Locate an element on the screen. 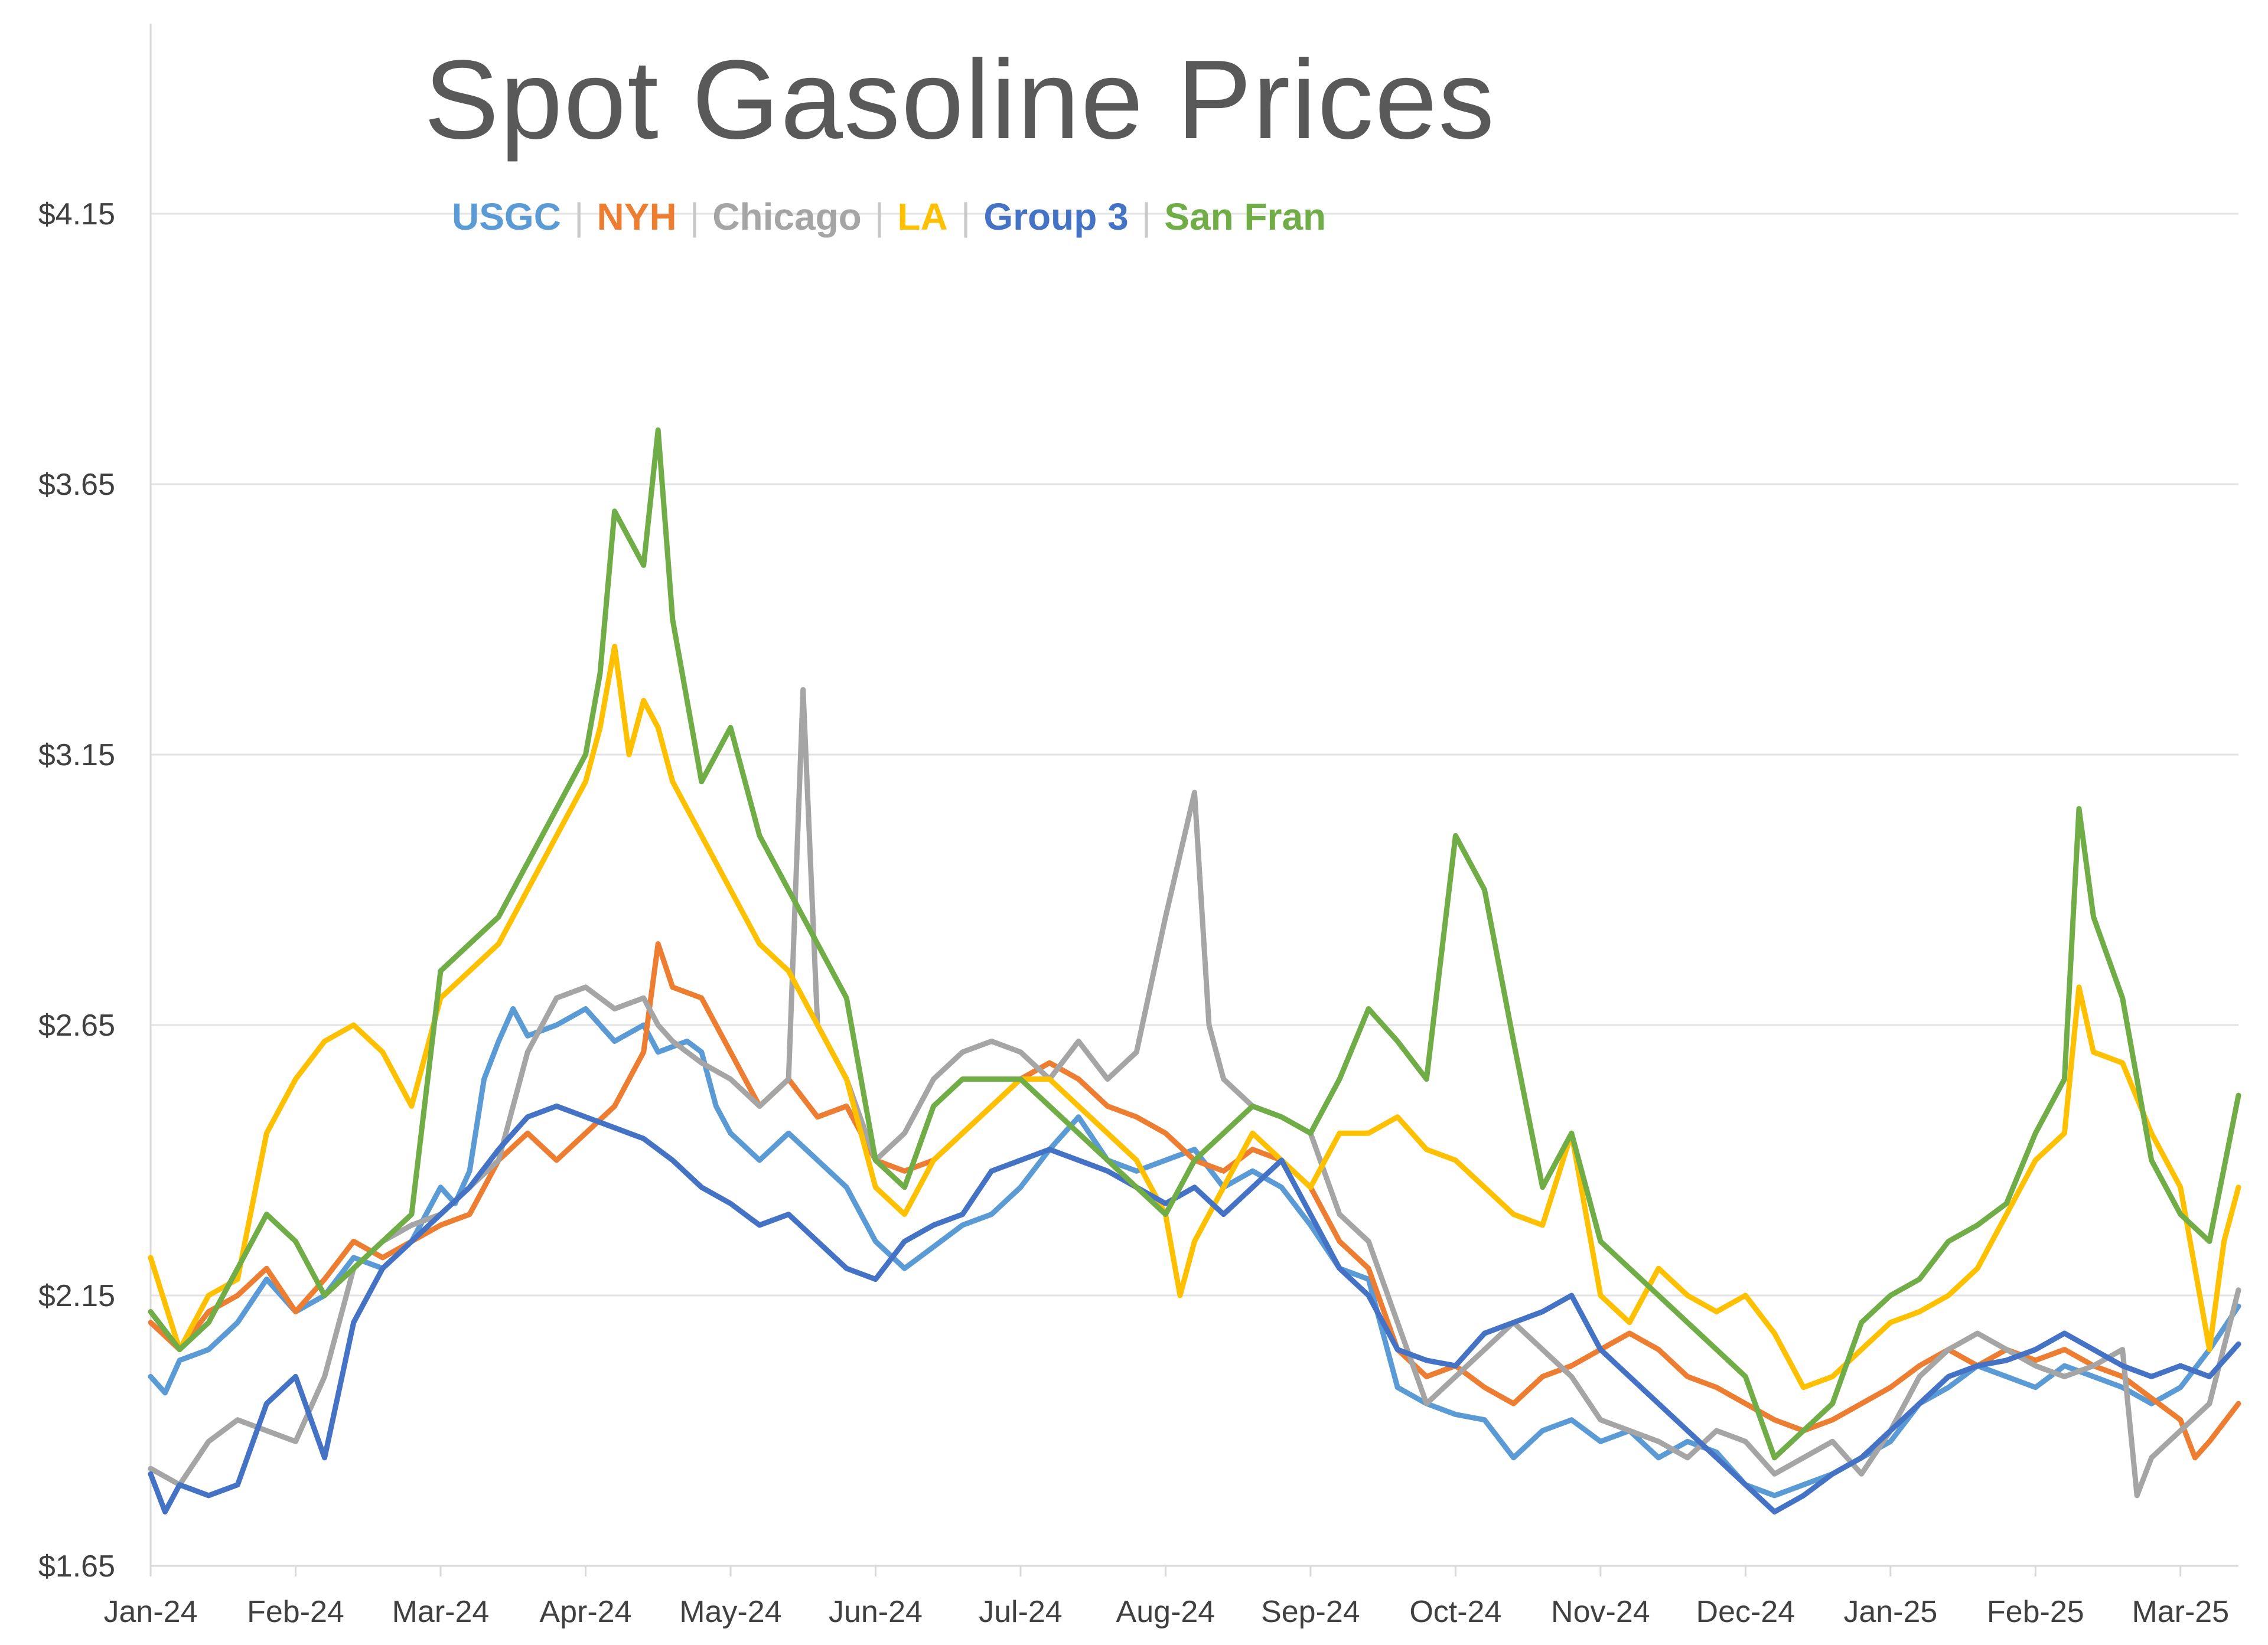 This screenshot has height=1645, width=2268. y-tick-label: $2.15 is located at coordinates (76, 1296).